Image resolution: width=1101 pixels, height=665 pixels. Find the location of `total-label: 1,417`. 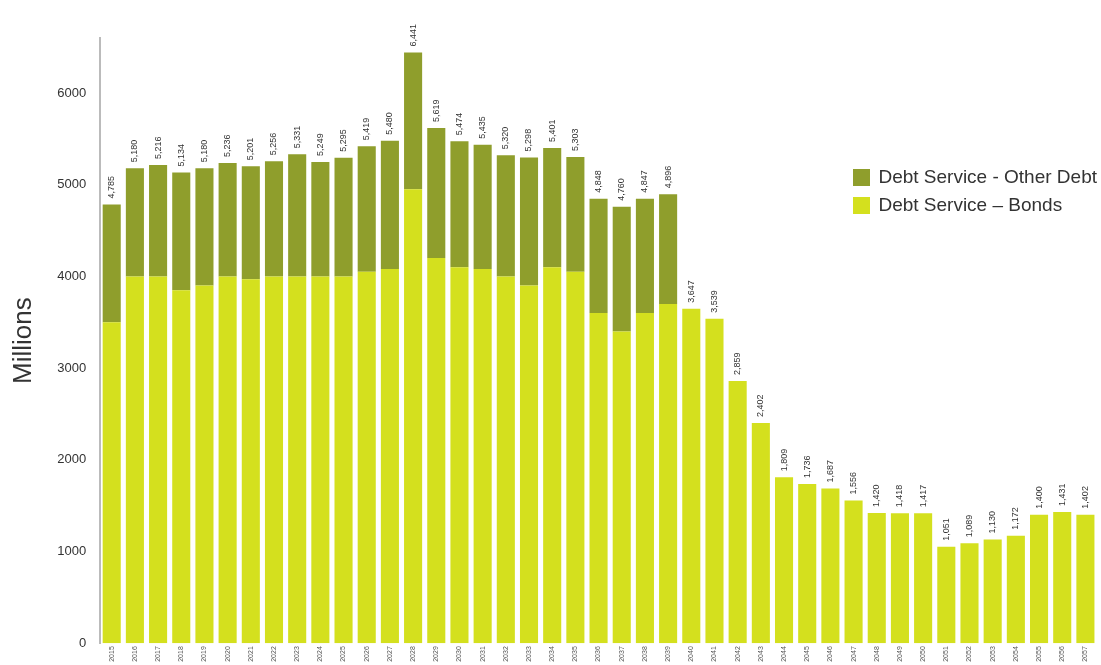

total-label: 1,417 is located at coordinates (922, 496).